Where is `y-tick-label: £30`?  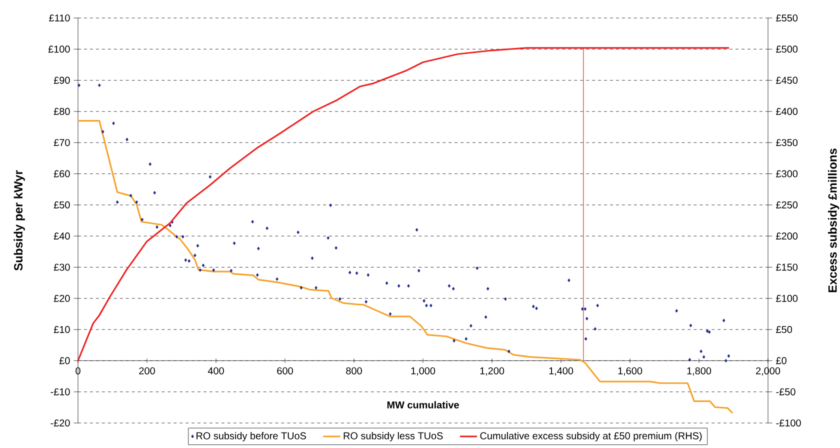 y-tick-label: £30 is located at coordinates (62, 267).